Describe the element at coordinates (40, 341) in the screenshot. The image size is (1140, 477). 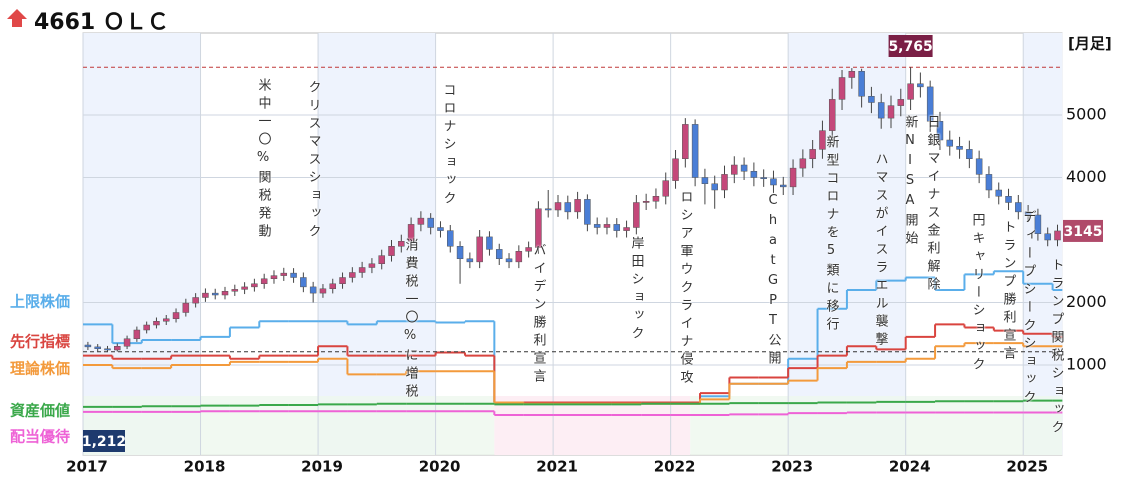
I see `legend-label: 先行指標` at that location.